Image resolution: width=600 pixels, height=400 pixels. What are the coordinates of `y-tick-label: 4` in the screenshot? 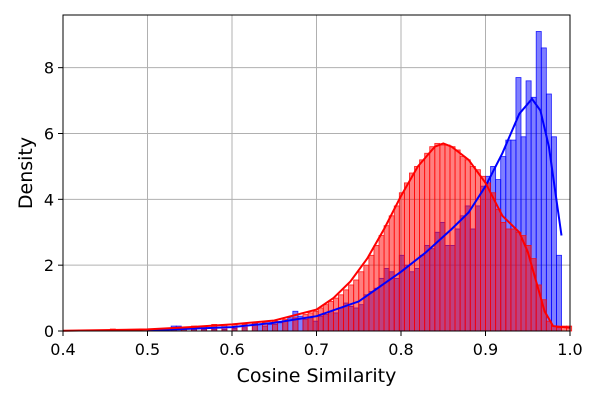 It's located at (49, 199).